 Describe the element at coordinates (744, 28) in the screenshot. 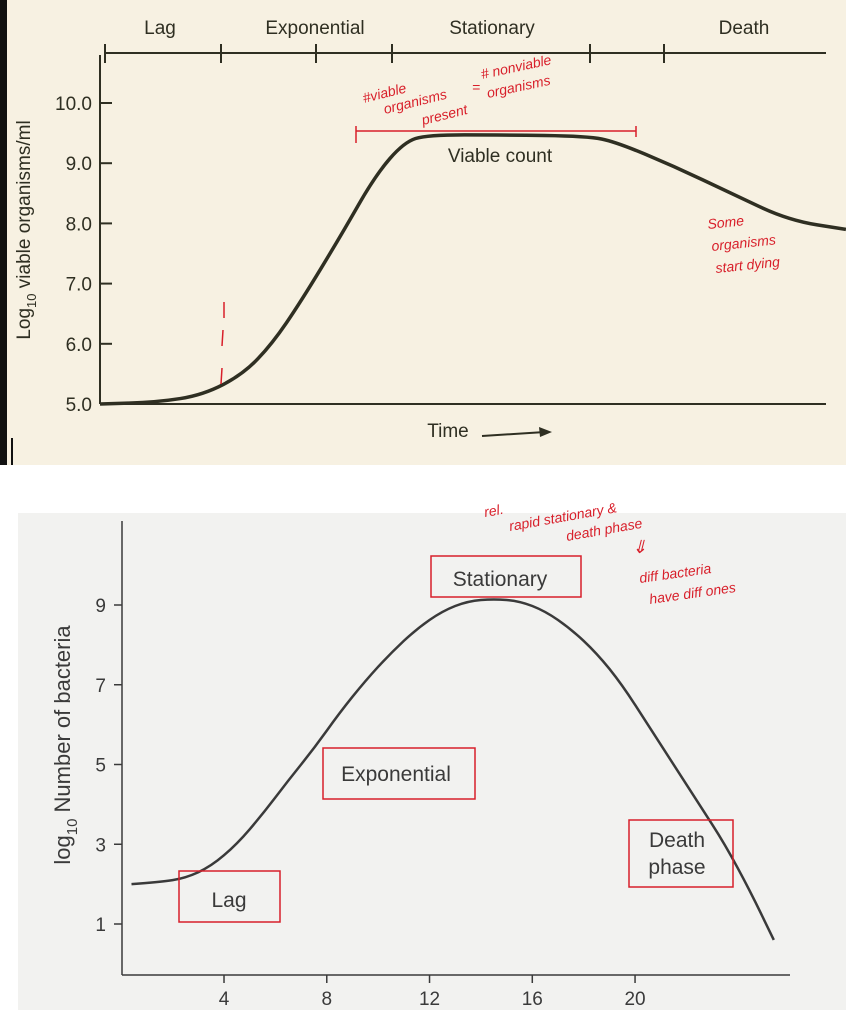

I see `phase-label-death: Death` at that location.